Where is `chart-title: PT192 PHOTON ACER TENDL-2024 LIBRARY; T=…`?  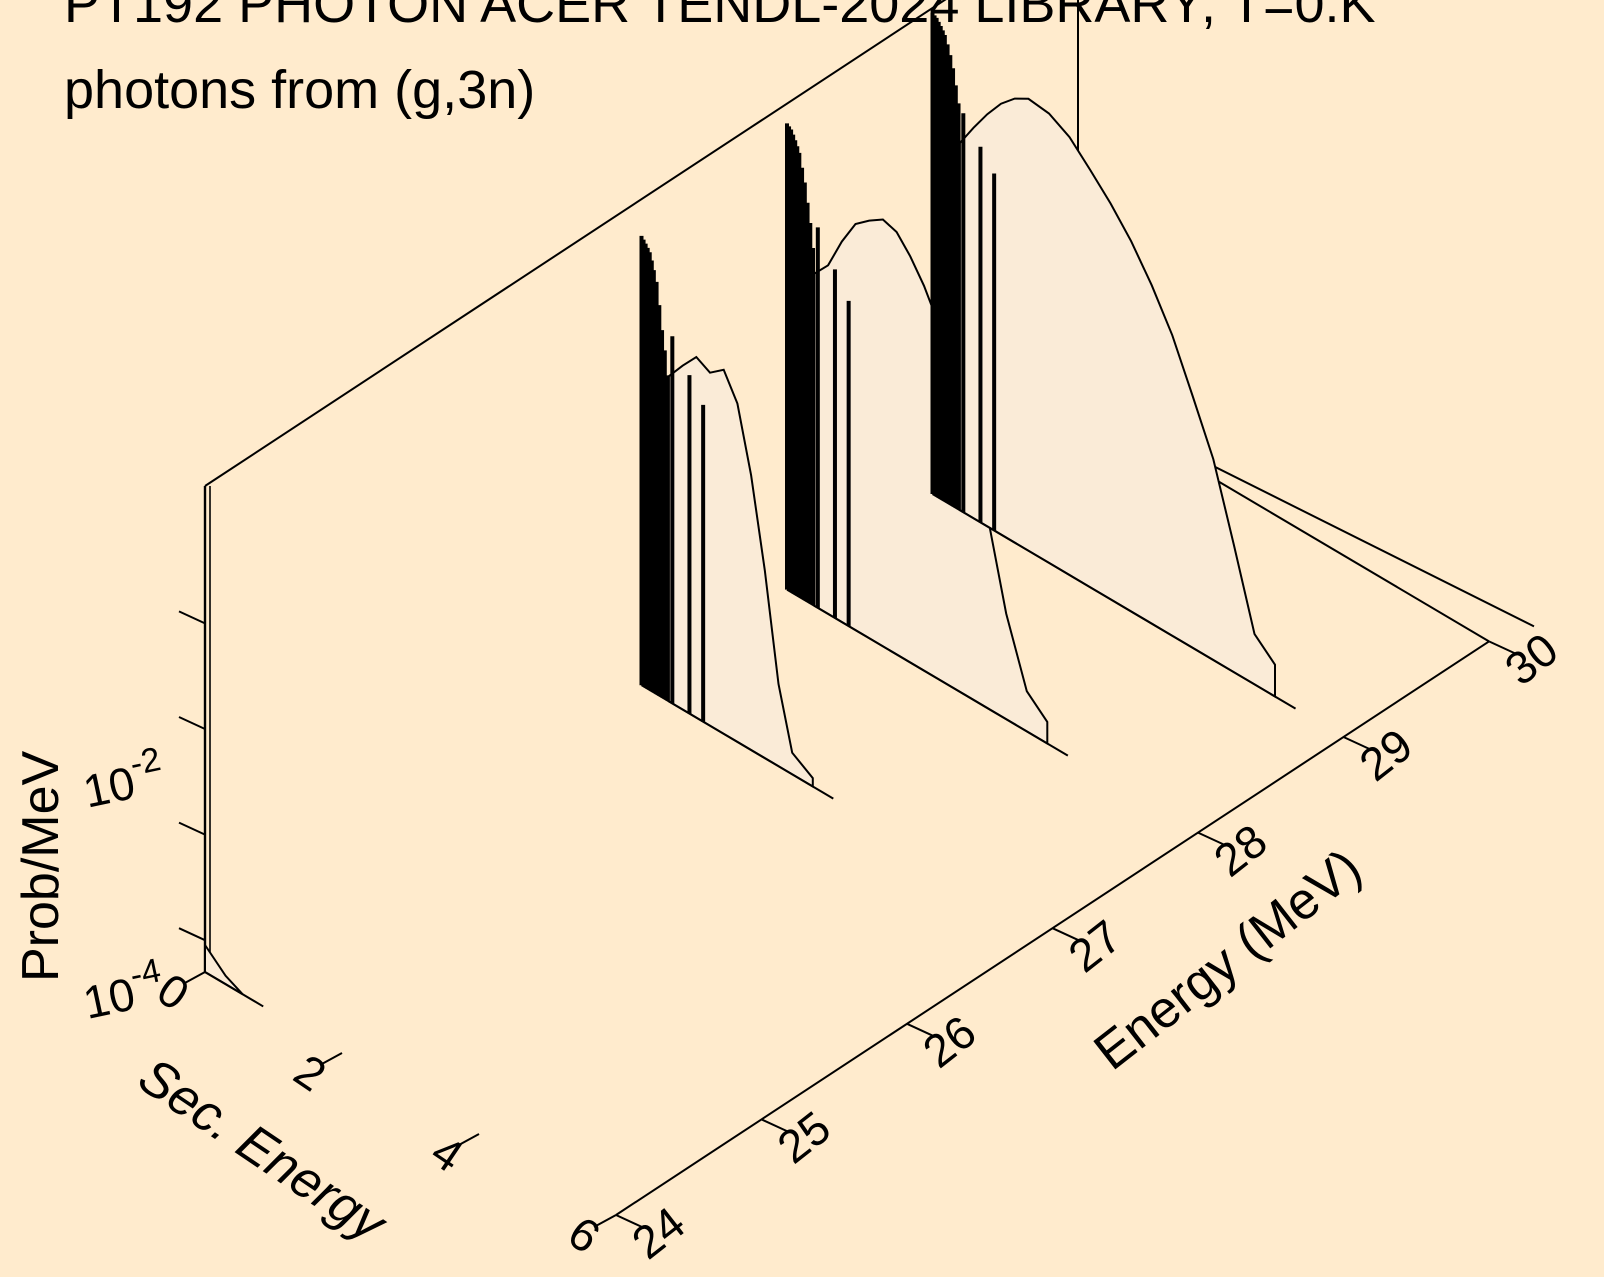 chart-title: PT192 PHOTON ACER TENDL-2024 LIBRARY; T=… is located at coordinates (720, 17).